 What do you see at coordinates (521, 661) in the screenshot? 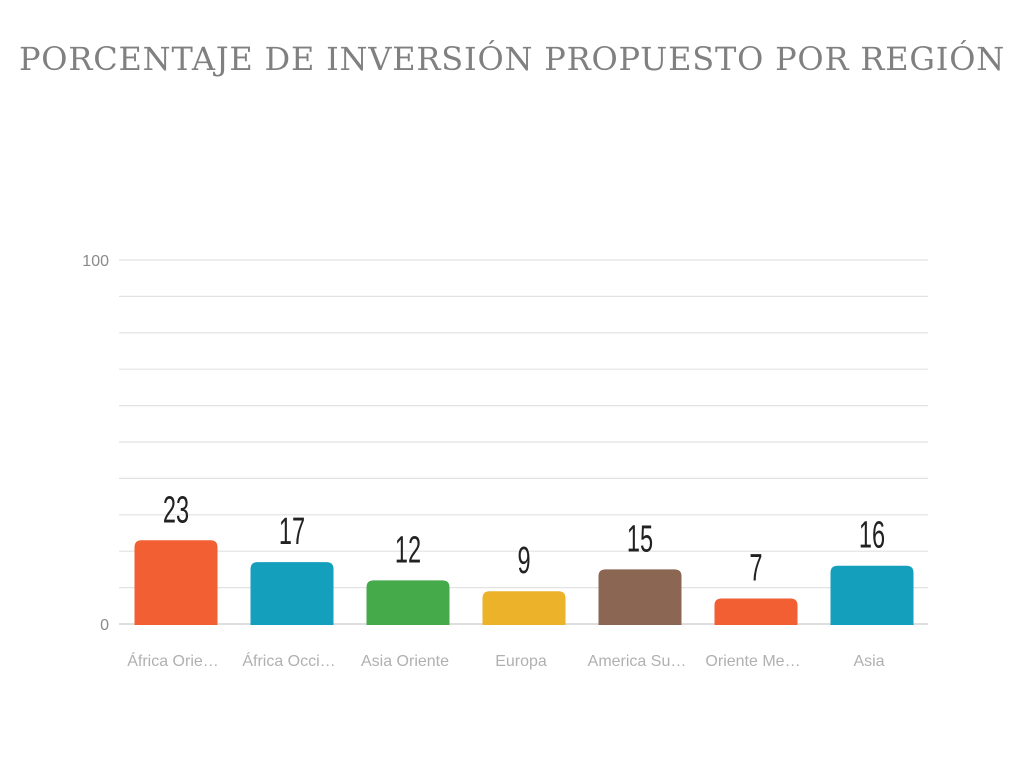
I see `category-label: Europa` at bounding box center [521, 661].